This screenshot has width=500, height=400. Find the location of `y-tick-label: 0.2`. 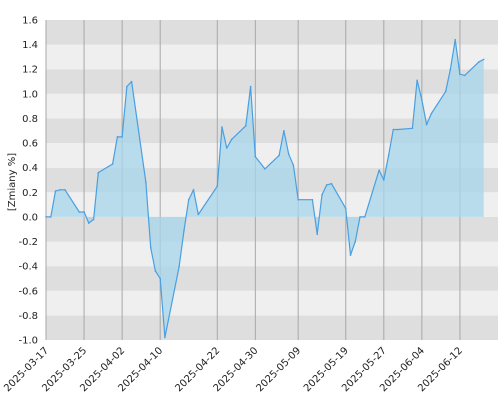

y-tick-label: 0.2 is located at coordinates (30, 193).